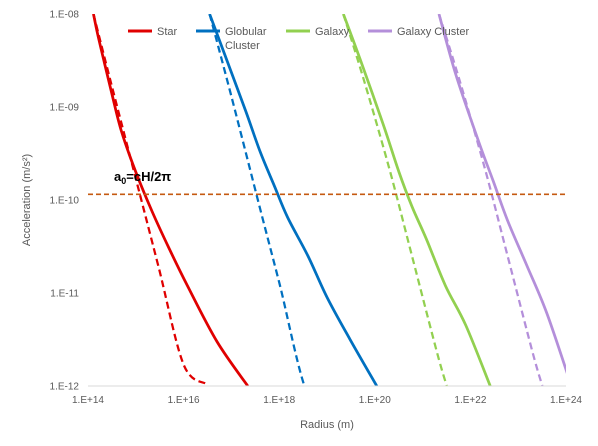  Describe the element at coordinates (490, 200) in the screenshot. I see `series-galaxy-cluster-dashed-line` at that location.